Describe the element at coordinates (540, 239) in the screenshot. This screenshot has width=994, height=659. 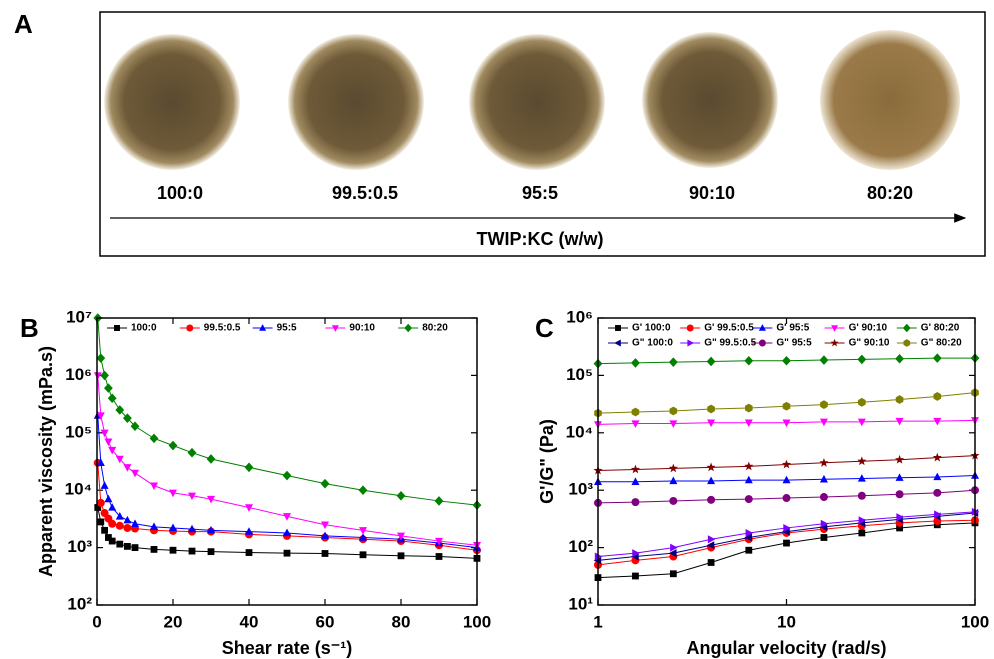
I see `axis-label: TWIP:KC (w/w)` at that location.